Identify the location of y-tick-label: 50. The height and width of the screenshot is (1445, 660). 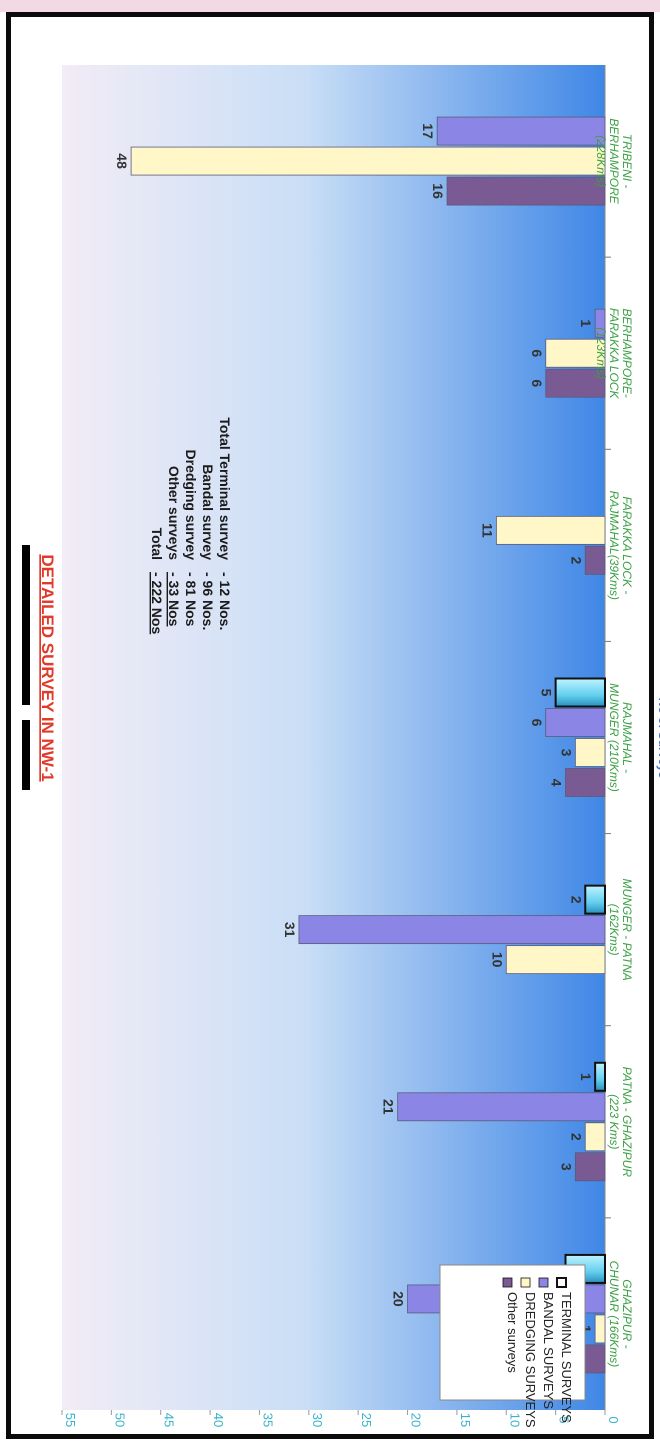
(119, 1420).